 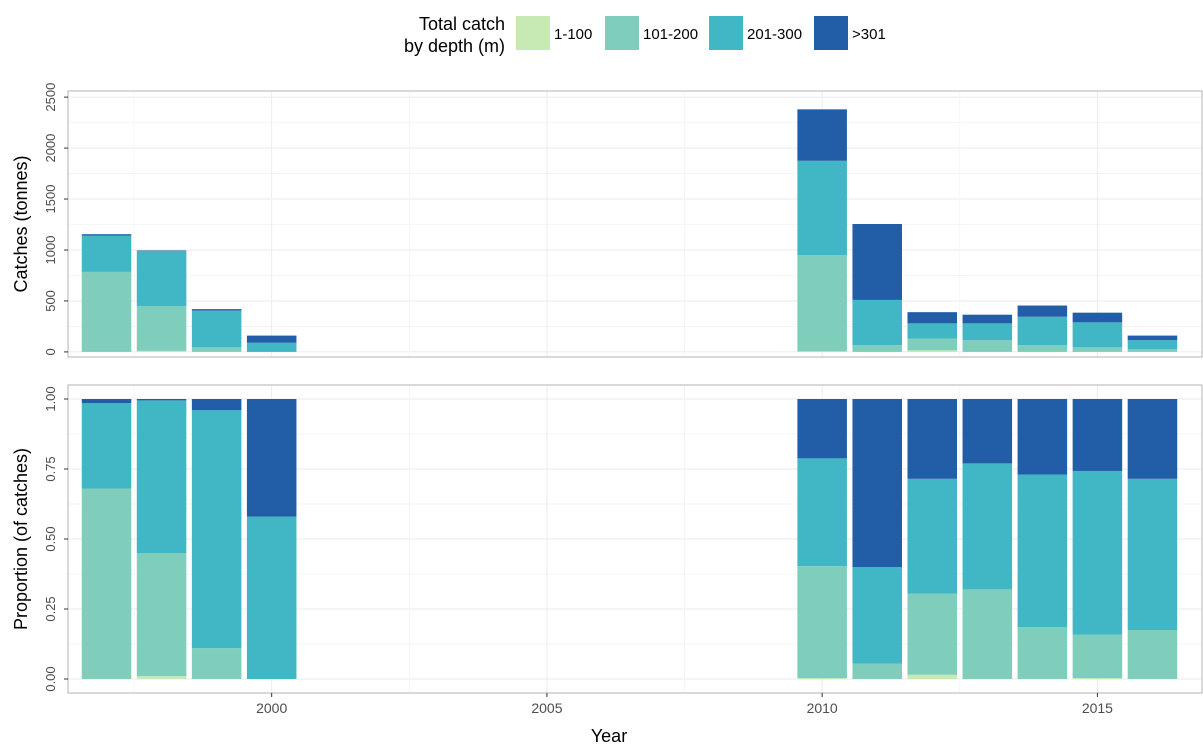 What do you see at coordinates (774, 34) in the screenshot?
I see `legend-label-3: 201-300` at bounding box center [774, 34].